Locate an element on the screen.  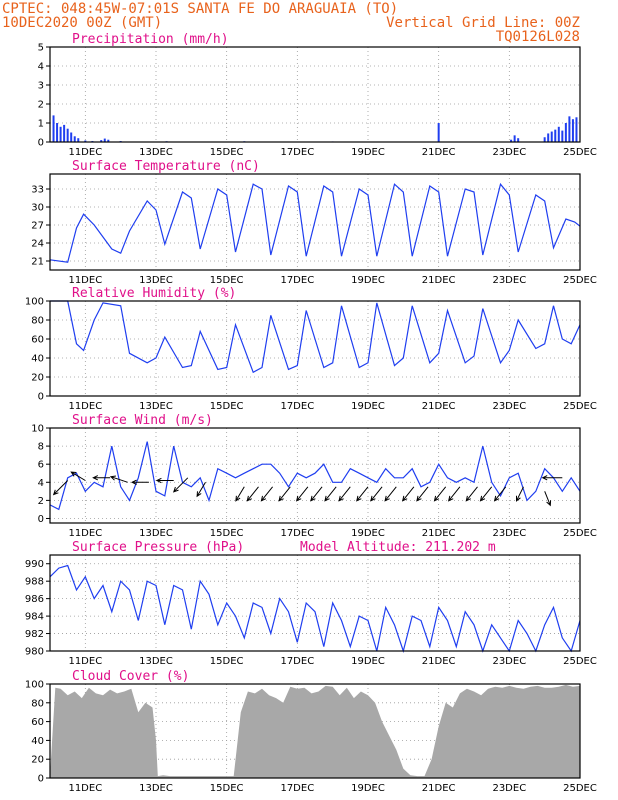
y-tick-label: 986 is located at coordinates (34, 599).